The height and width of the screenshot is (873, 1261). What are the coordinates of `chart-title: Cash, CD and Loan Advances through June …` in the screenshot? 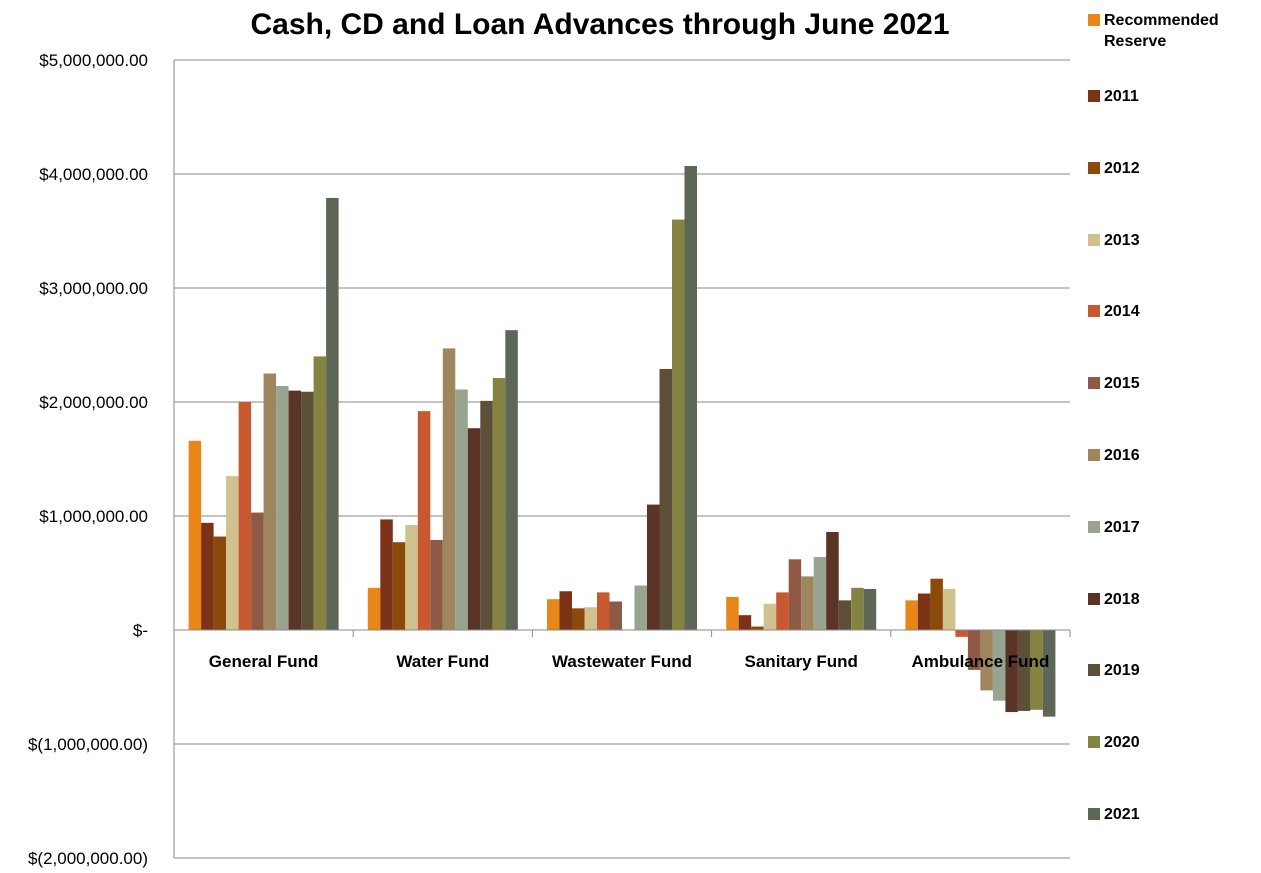 It's located at (600, 24).